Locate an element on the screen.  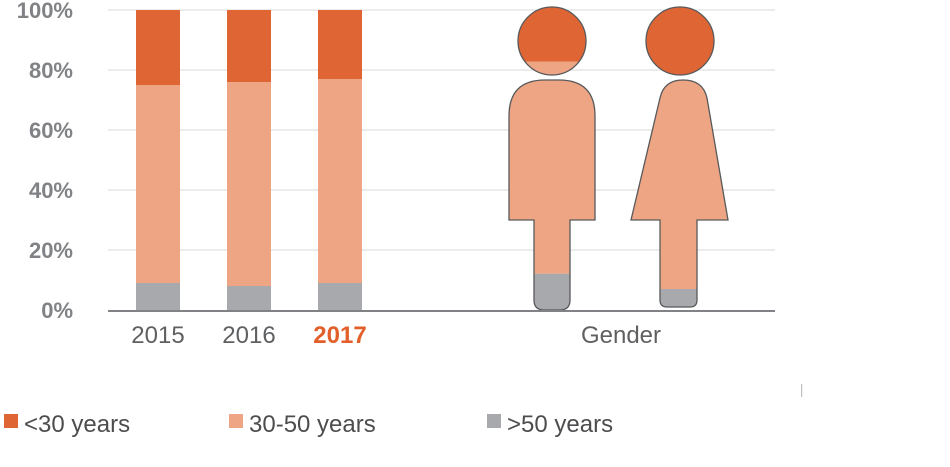
male-figure-icon is located at coordinates (552, 158).